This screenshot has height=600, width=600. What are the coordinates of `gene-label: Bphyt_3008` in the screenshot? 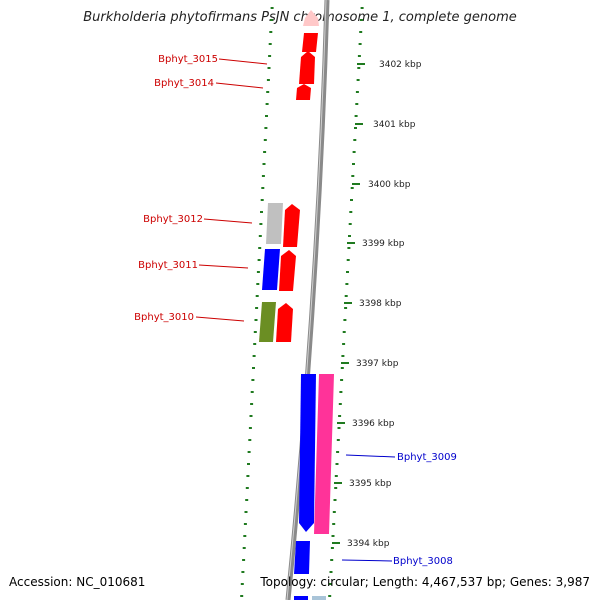 It's located at (423, 561).